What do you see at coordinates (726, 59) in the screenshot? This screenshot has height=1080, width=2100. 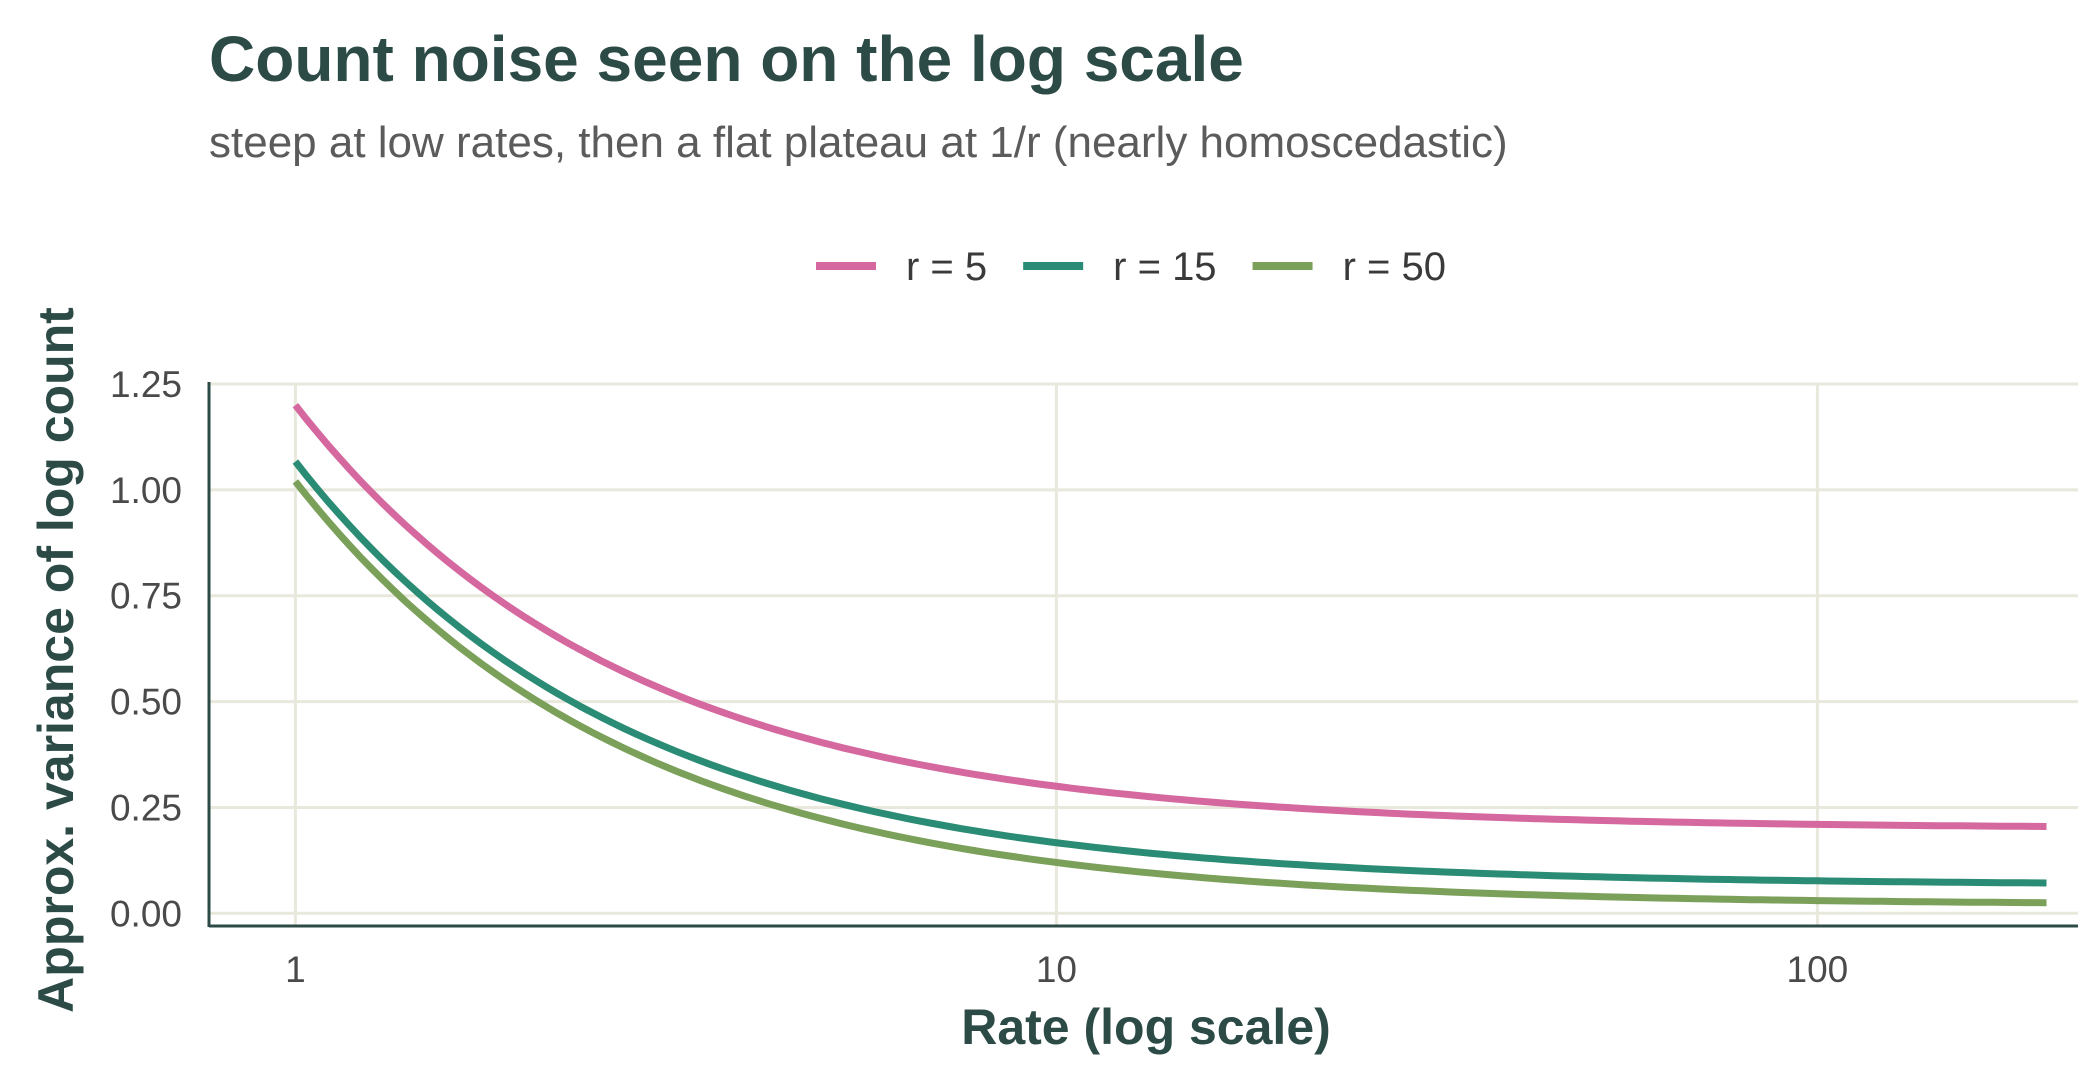 I see `chart-title: Count noise seen on the log scale` at bounding box center [726, 59].